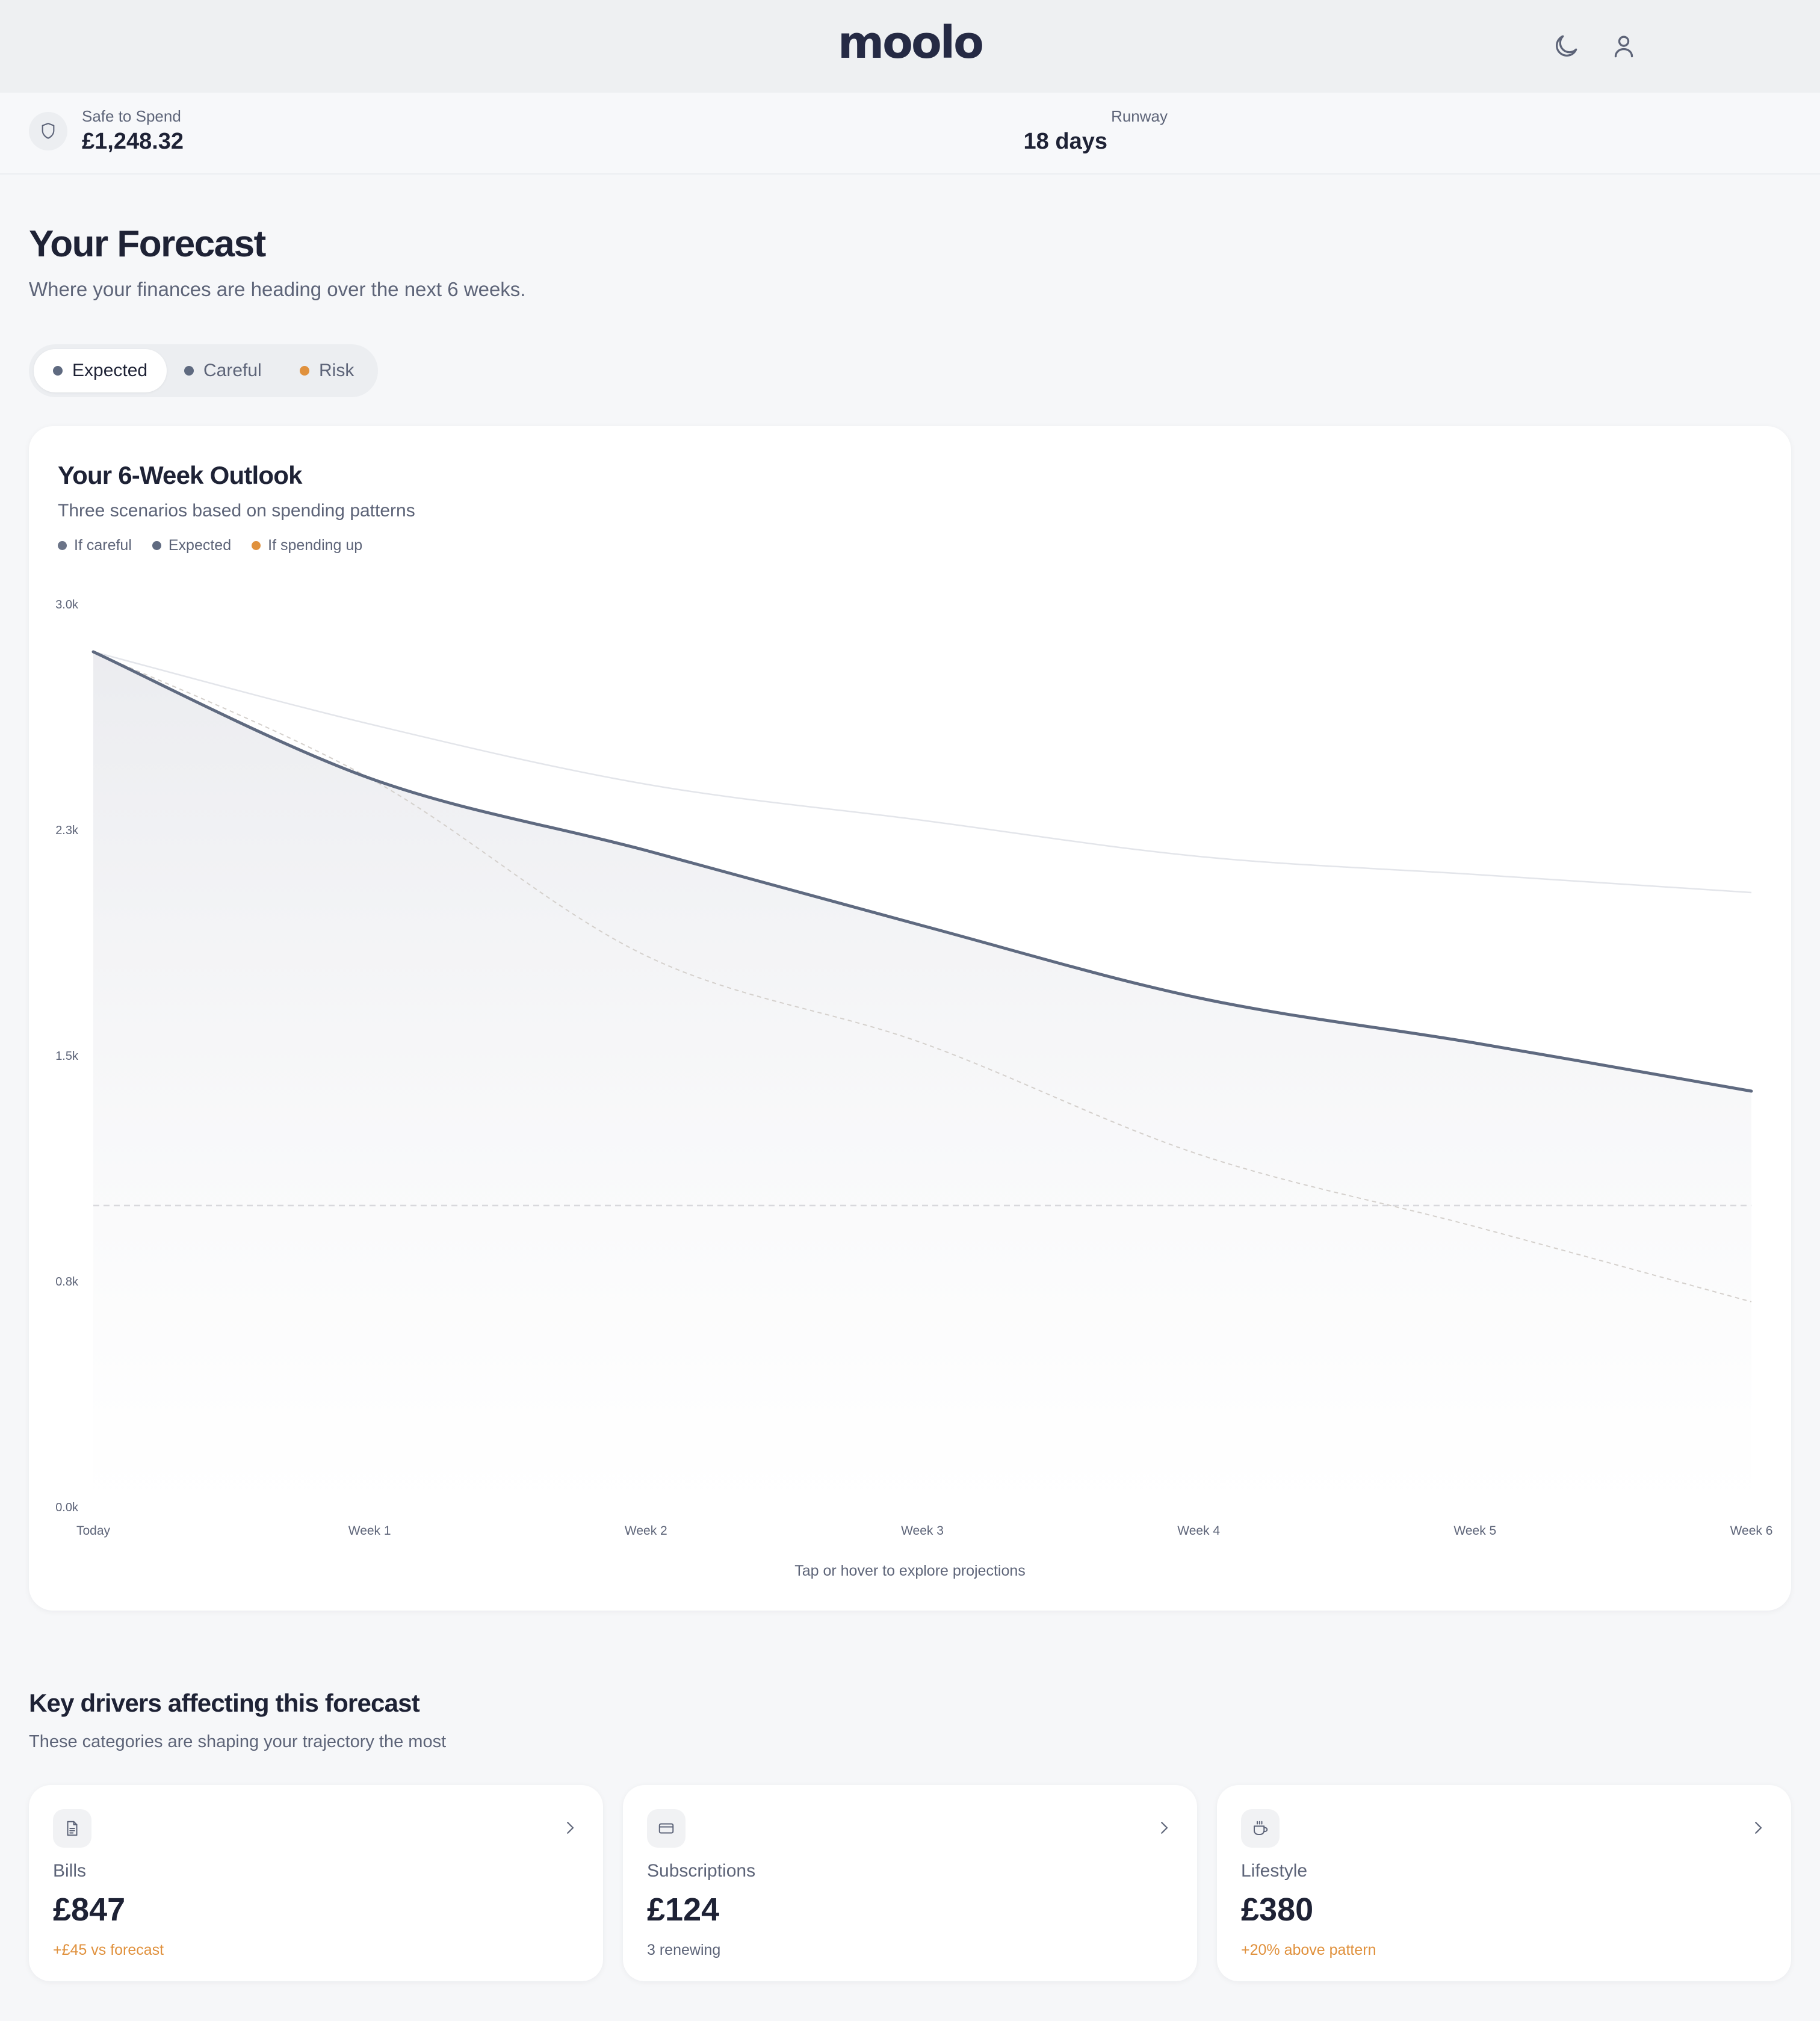 Image resolution: width=1820 pixels, height=2021 pixels. I want to click on driver-note: 3 renewing, so click(684, 1950).